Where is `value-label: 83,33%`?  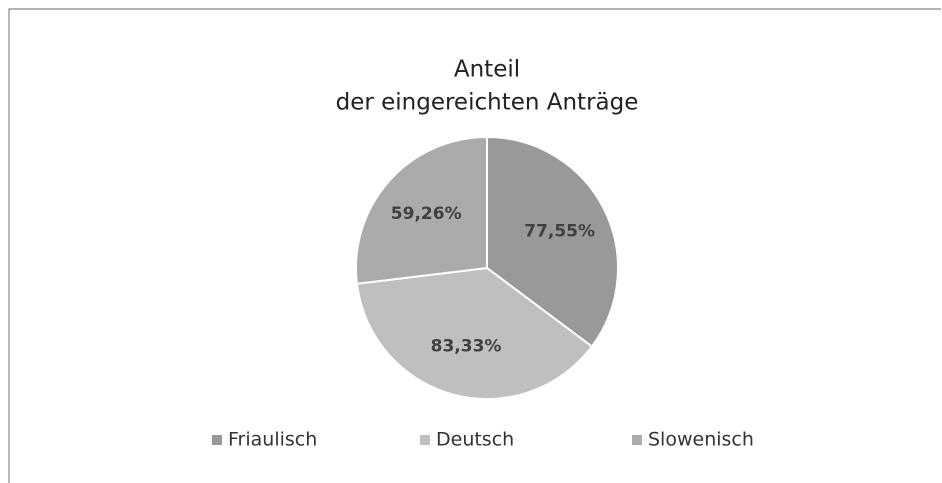 value-label: 83,33% is located at coordinates (466, 346).